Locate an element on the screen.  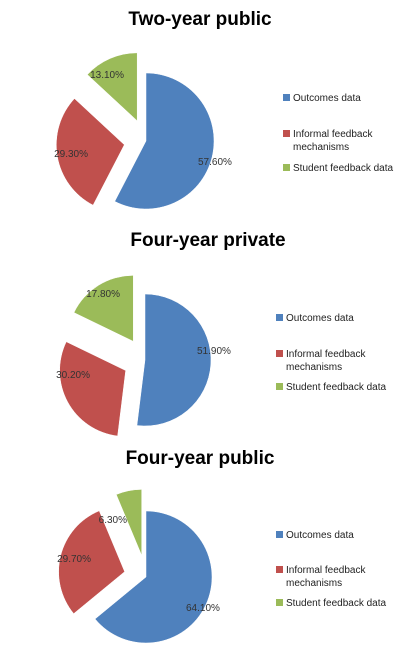
data-labels: 57.60% 29.30% 13.10% is located at coordinates (143, 119).